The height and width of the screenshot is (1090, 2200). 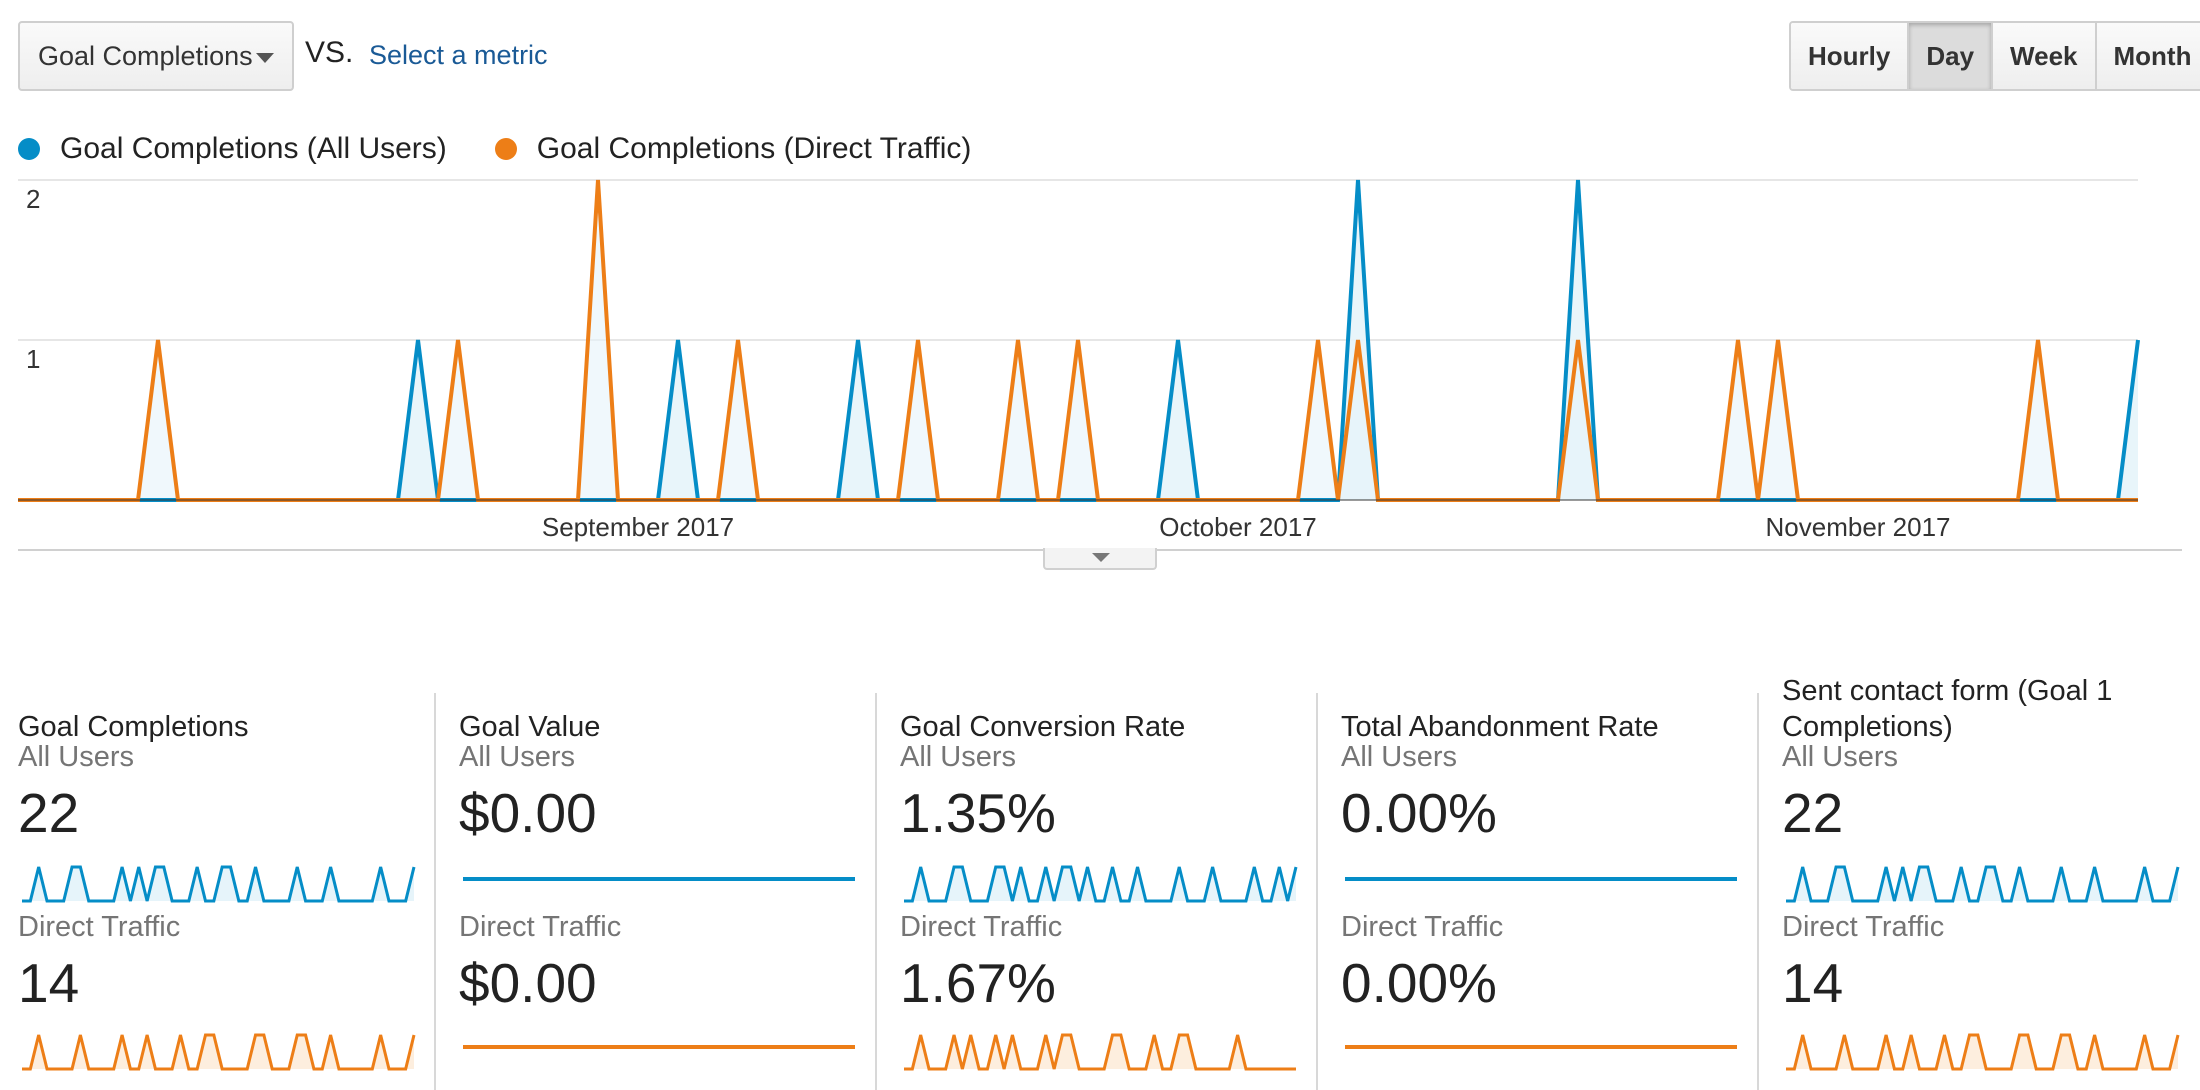 I want to click on period-button-month: Month, so click(x=2148, y=56).